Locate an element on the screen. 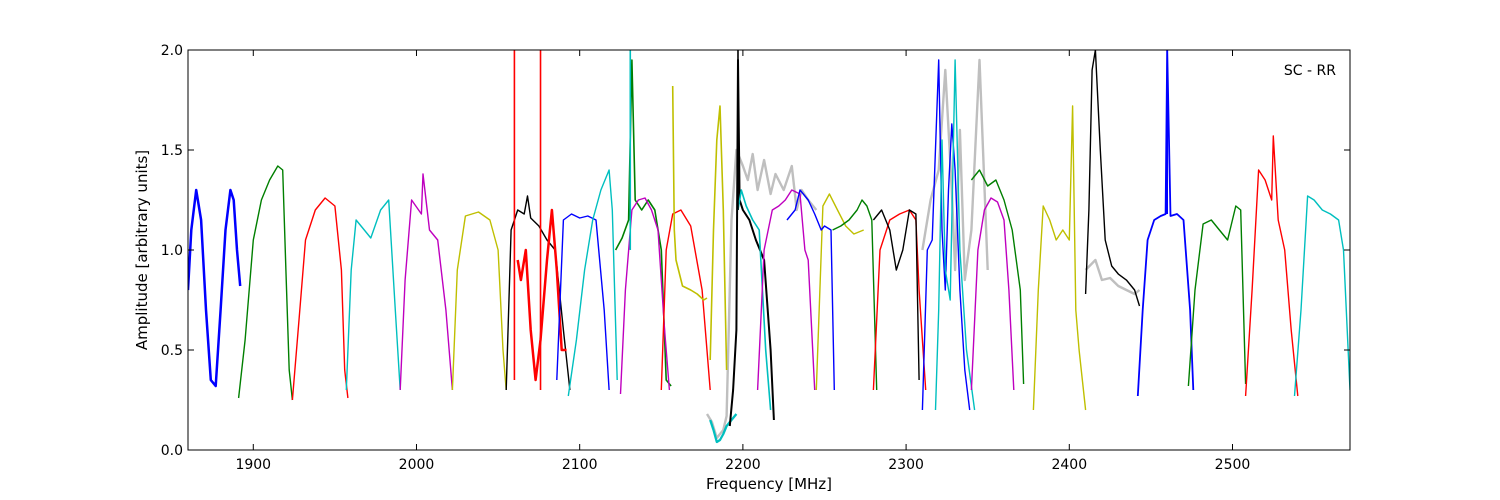 The width and height of the screenshot is (1500, 500). y-tick-label: 0.0 is located at coordinates (172, 451).